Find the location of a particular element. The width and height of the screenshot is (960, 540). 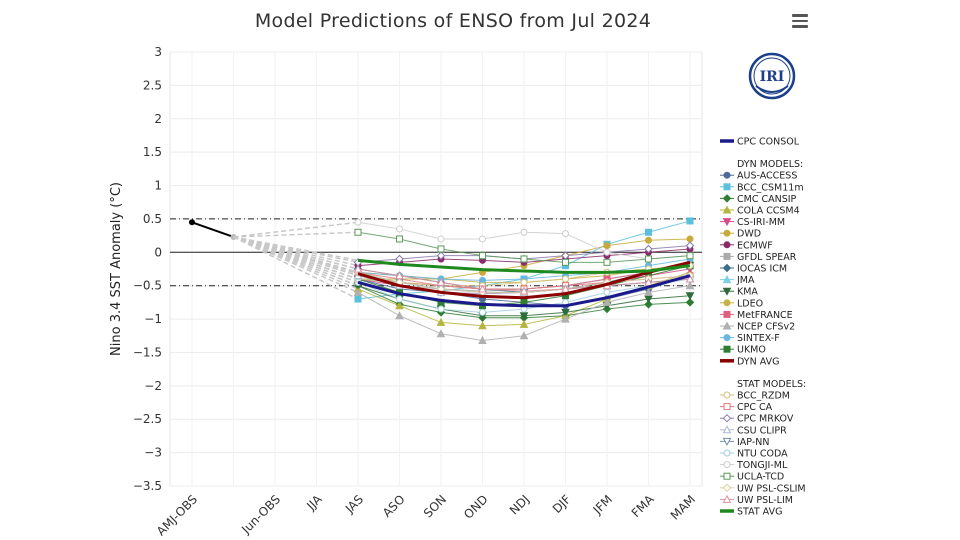

legend-label: NCEP CFSv2 is located at coordinates (766, 327).